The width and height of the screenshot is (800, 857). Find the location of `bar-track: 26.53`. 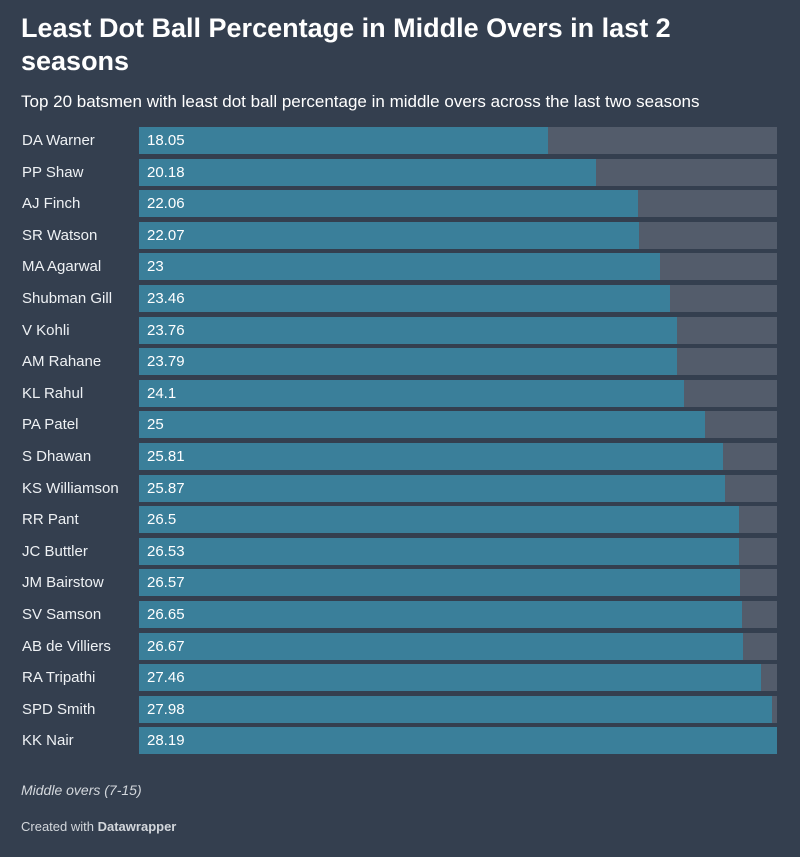

bar-track: 26.53 is located at coordinates (458, 551).